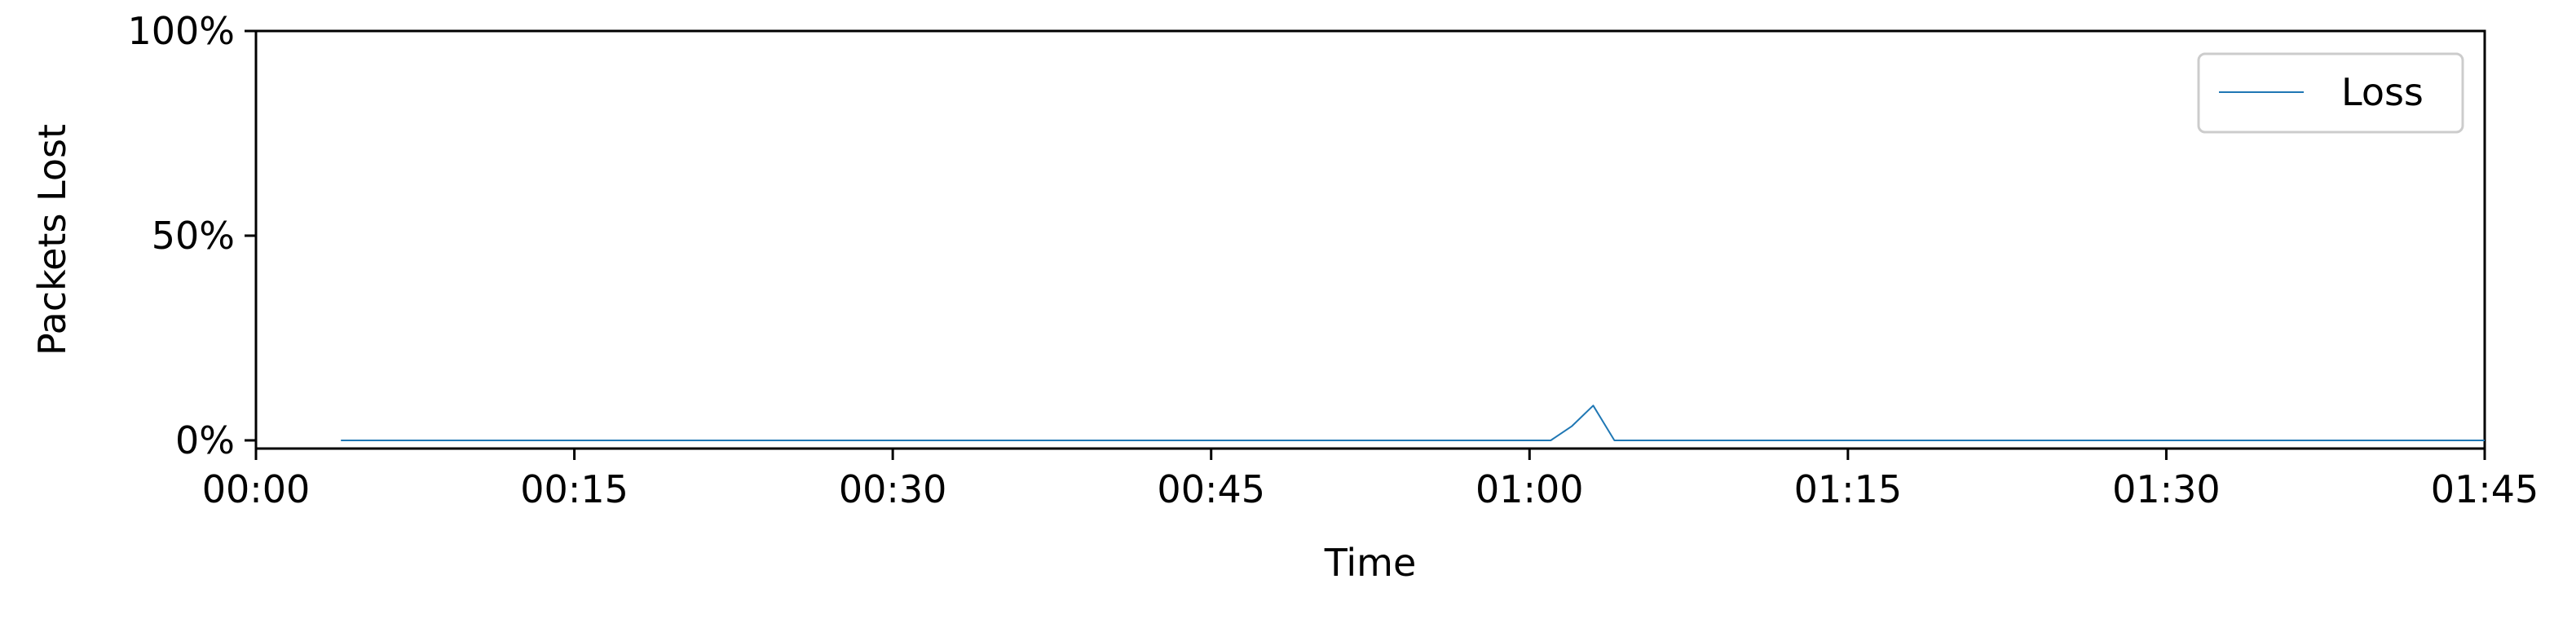  What do you see at coordinates (1370, 563) in the screenshot?
I see `x-axis-label: Time` at bounding box center [1370, 563].